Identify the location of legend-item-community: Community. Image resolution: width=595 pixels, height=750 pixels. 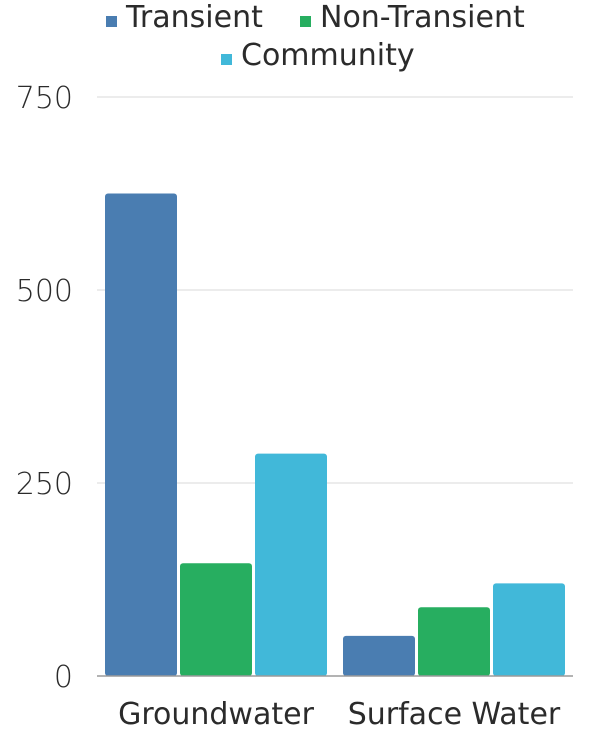
(318, 55).